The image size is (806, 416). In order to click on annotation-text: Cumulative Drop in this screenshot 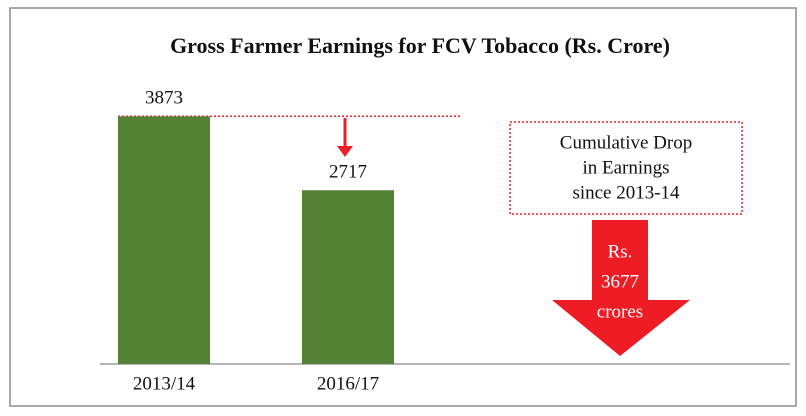, I will do `click(626, 142)`.